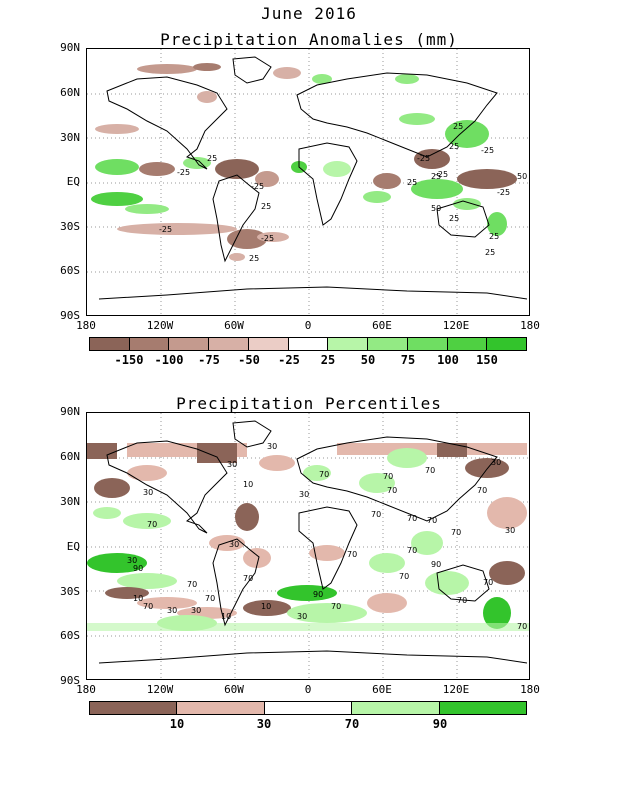  Describe the element at coordinates (264, 724) in the screenshot. I see `colorbar-label: 30` at that location.